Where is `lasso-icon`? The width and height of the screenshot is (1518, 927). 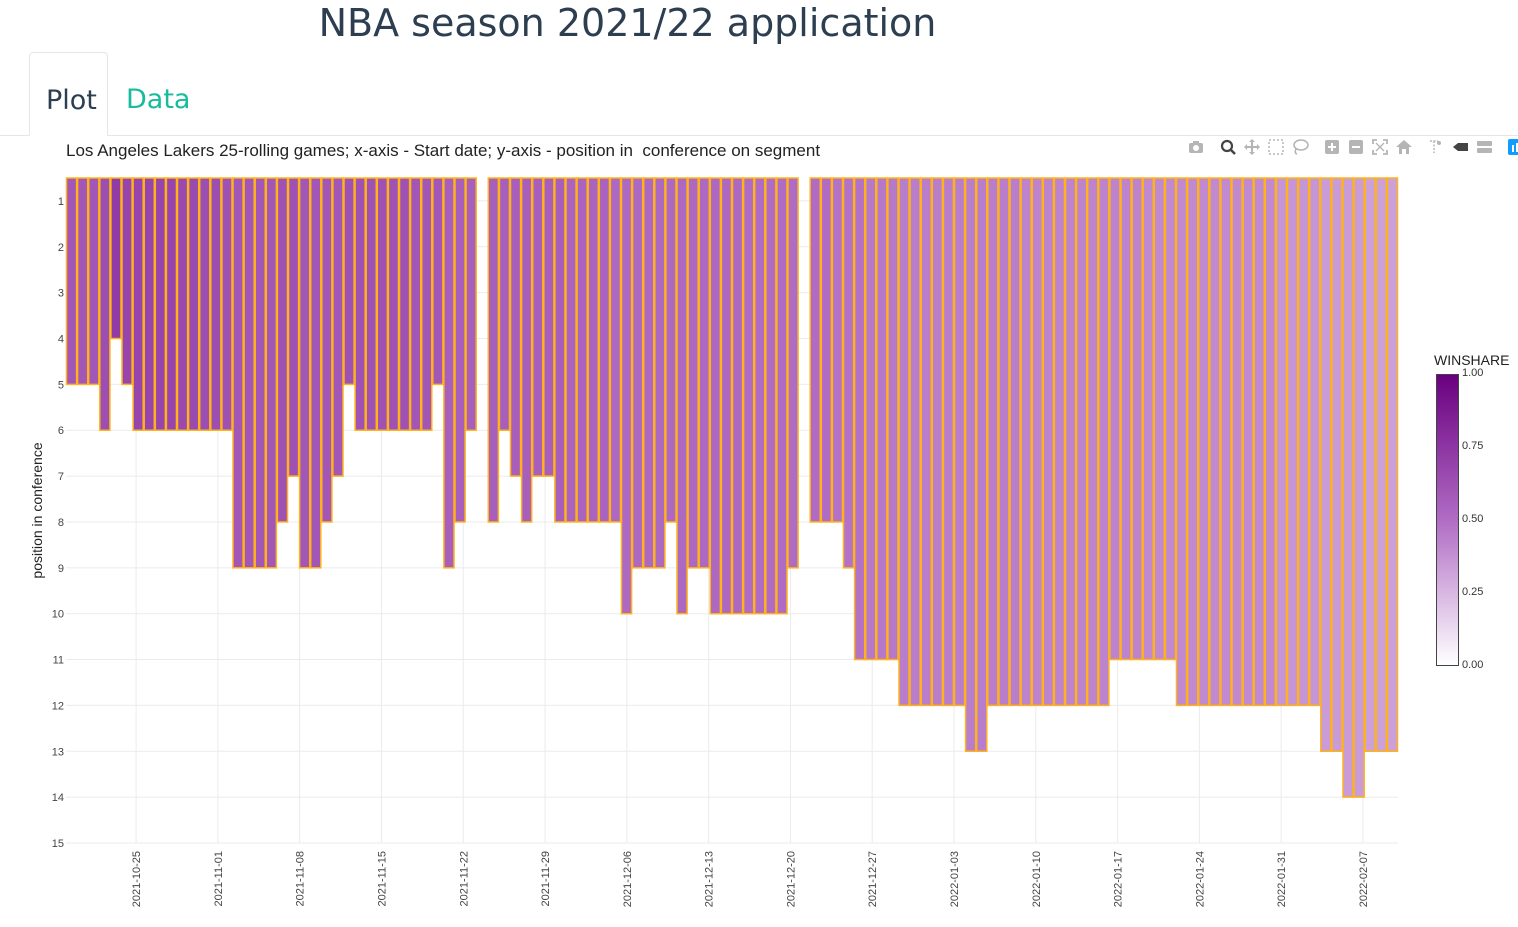 lasso-icon is located at coordinates (1300, 147).